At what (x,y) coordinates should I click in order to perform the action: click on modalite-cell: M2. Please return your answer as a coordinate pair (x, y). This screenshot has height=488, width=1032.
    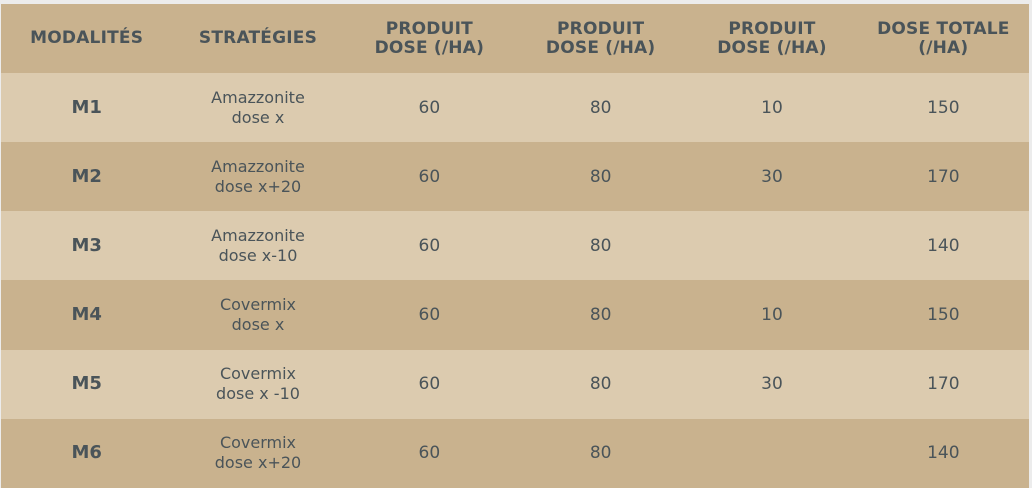
    Looking at the image, I should click on (87, 177).